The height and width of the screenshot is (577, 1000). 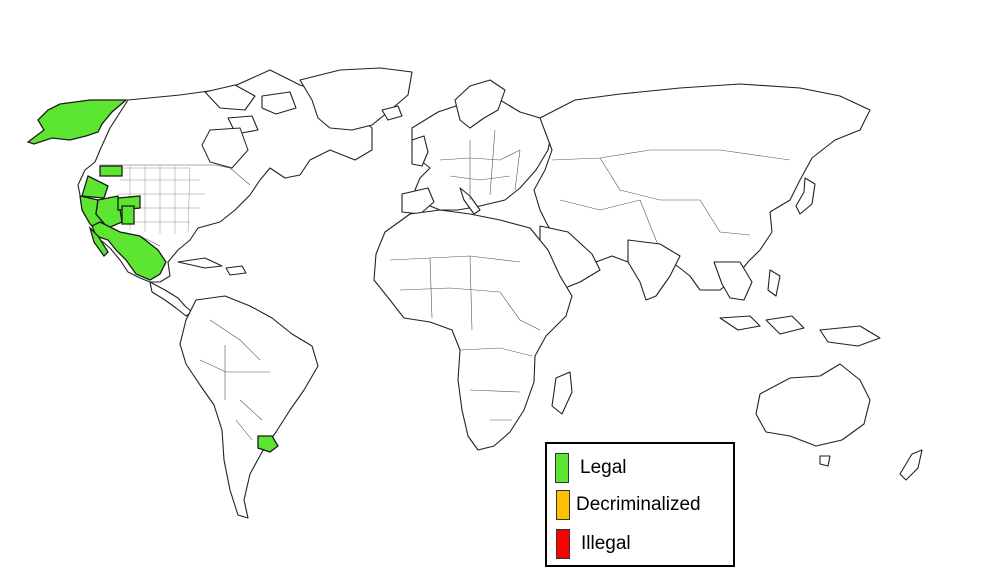 What do you see at coordinates (805, 196) in the screenshot?
I see `japan` at bounding box center [805, 196].